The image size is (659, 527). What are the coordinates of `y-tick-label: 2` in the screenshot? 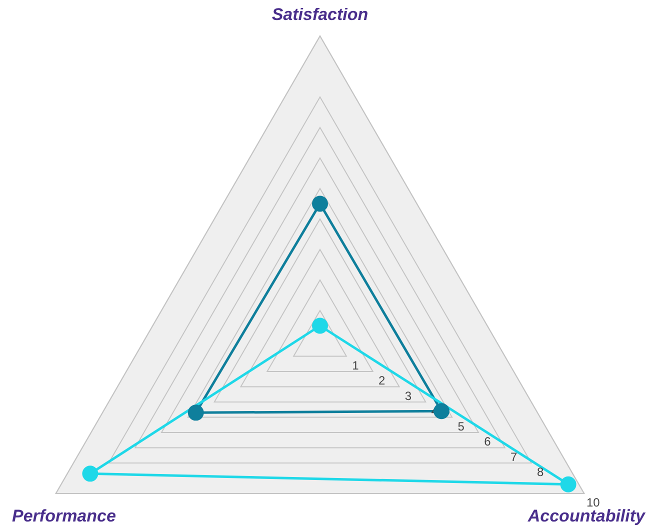 It's located at (382, 381).